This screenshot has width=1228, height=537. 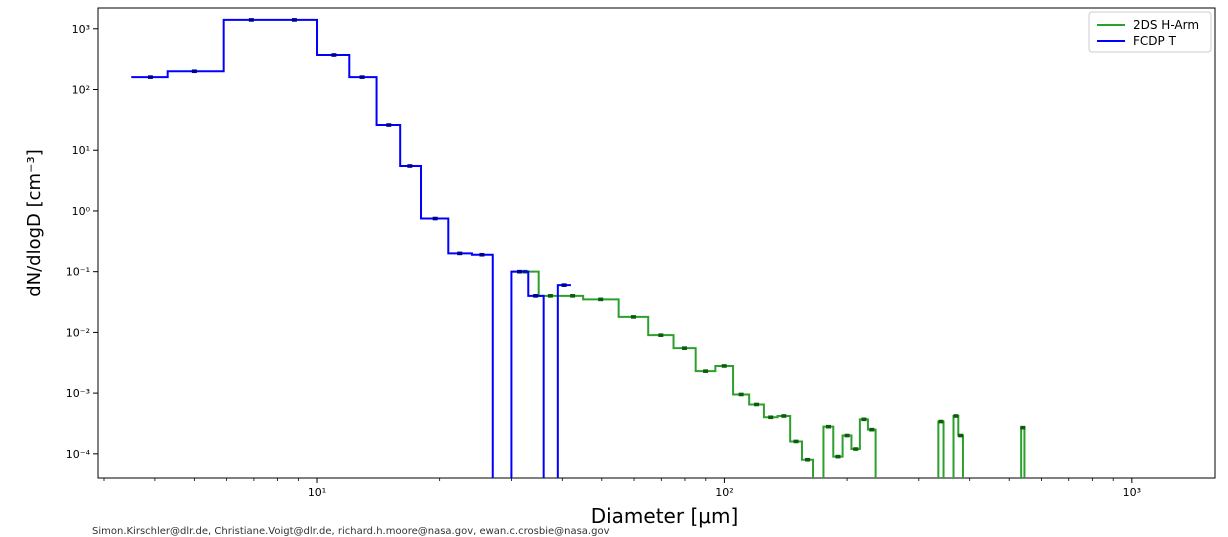 What do you see at coordinates (317, 492) in the screenshot?
I see `x-tick-label: 10¹` at bounding box center [317, 492].